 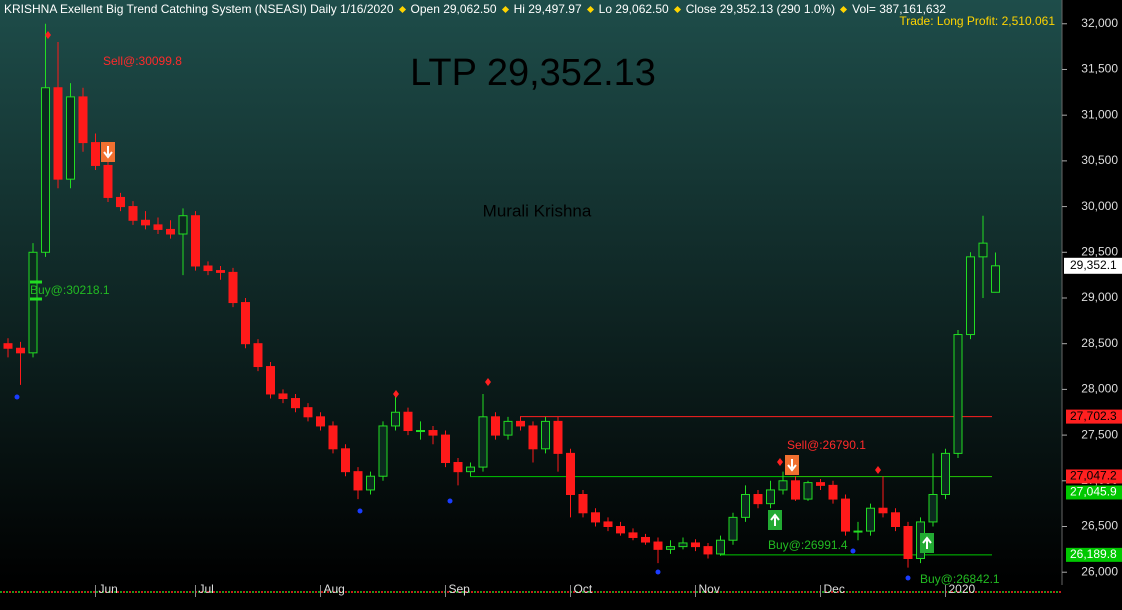 I want to click on header-item: Open 29,062.50, so click(x=453, y=9).